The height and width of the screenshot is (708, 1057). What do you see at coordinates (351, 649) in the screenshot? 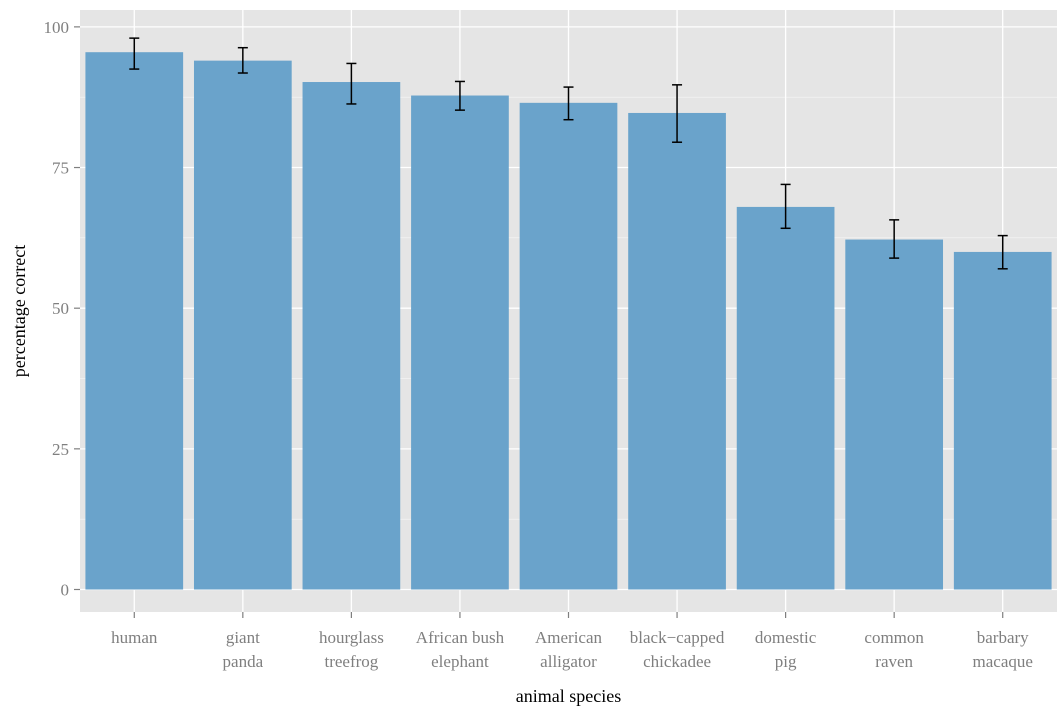
I see `x-tick-label: hourglass treefrog` at bounding box center [351, 649].